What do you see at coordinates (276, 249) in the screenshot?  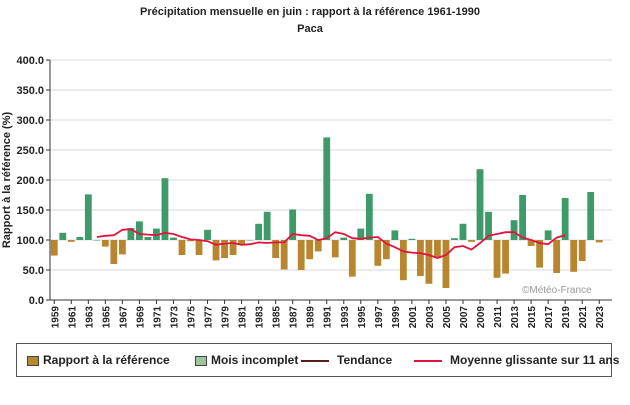 I see `bar-1985` at bounding box center [276, 249].